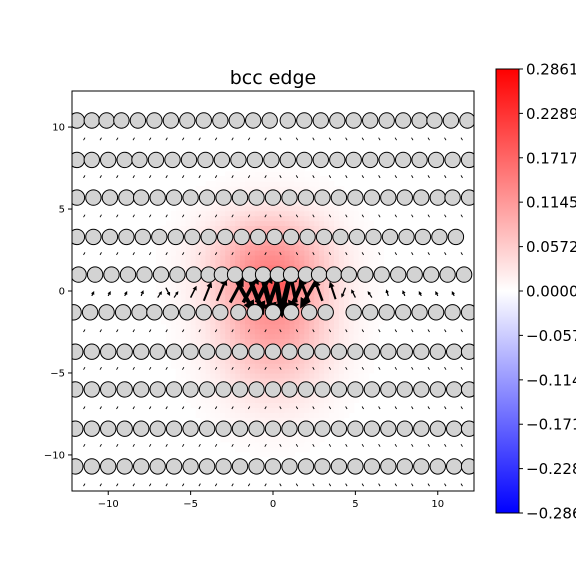 The height and width of the screenshot is (576, 576). What do you see at coordinates (355, 504) in the screenshot?
I see `x-tick-label: 5` at bounding box center [355, 504].